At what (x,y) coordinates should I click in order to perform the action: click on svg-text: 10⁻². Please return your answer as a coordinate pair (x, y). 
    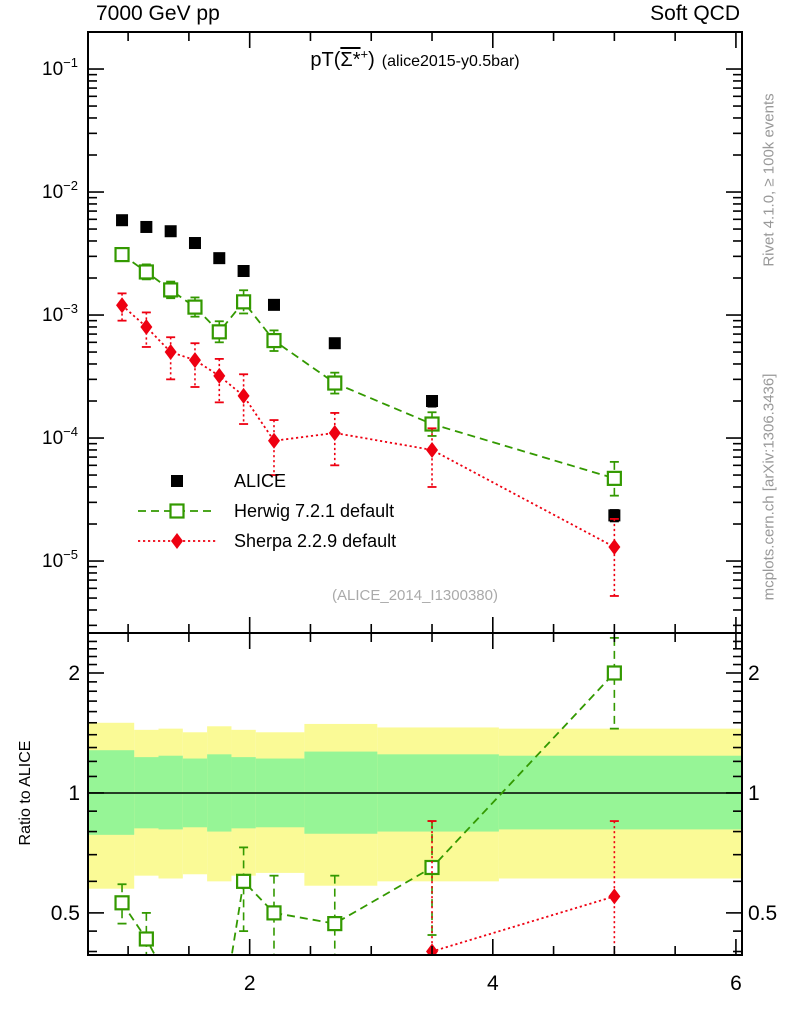
    Looking at the image, I should click on (60, 190).